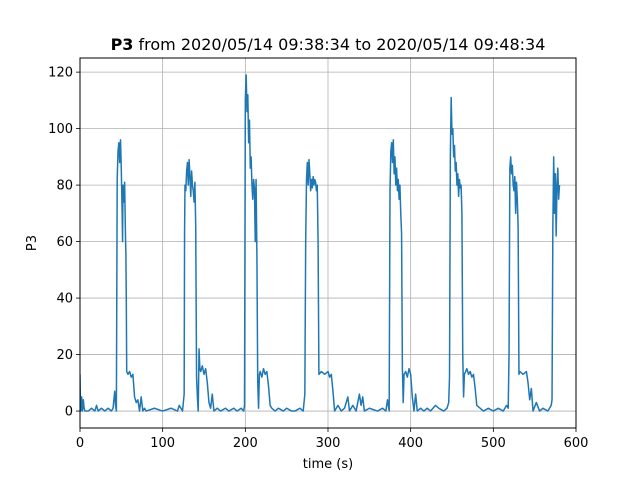 The height and width of the screenshot is (480, 640). Describe the element at coordinates (64, 299) in the screenshot. I see `y-tick-label: 40` at that location.